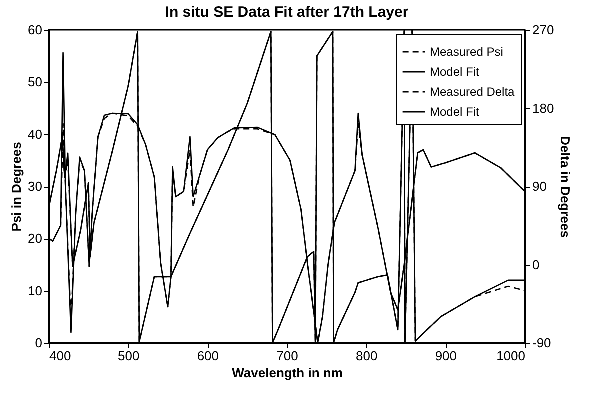  What do you see at coordinates (566, 187) in the screenshot?
I see `y2-axis-title: Delta in Degrees` at bounding box center [566, 187].